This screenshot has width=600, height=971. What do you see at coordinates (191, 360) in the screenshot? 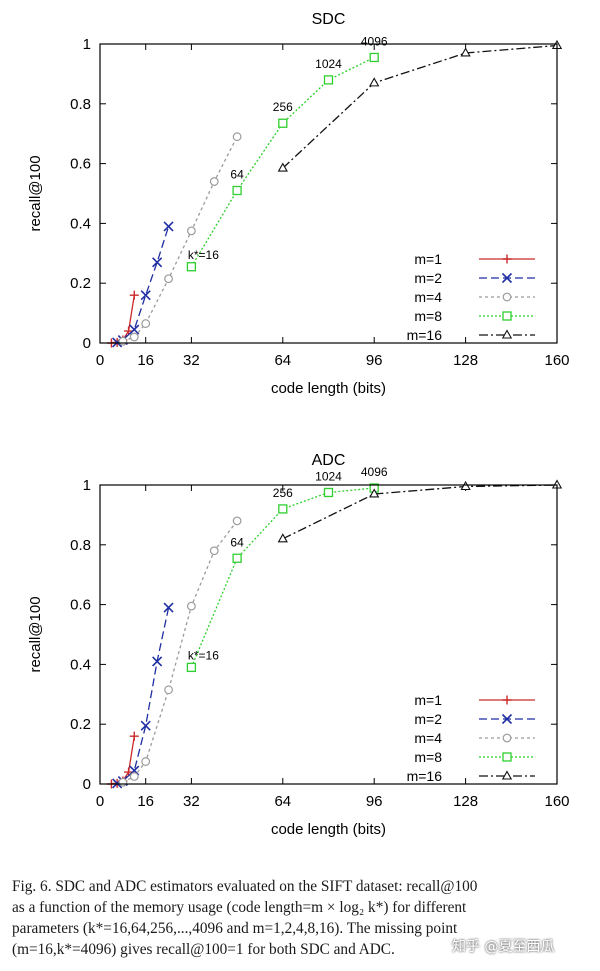
I see `x-tick-label: 32` at bounding box center [191, 360].